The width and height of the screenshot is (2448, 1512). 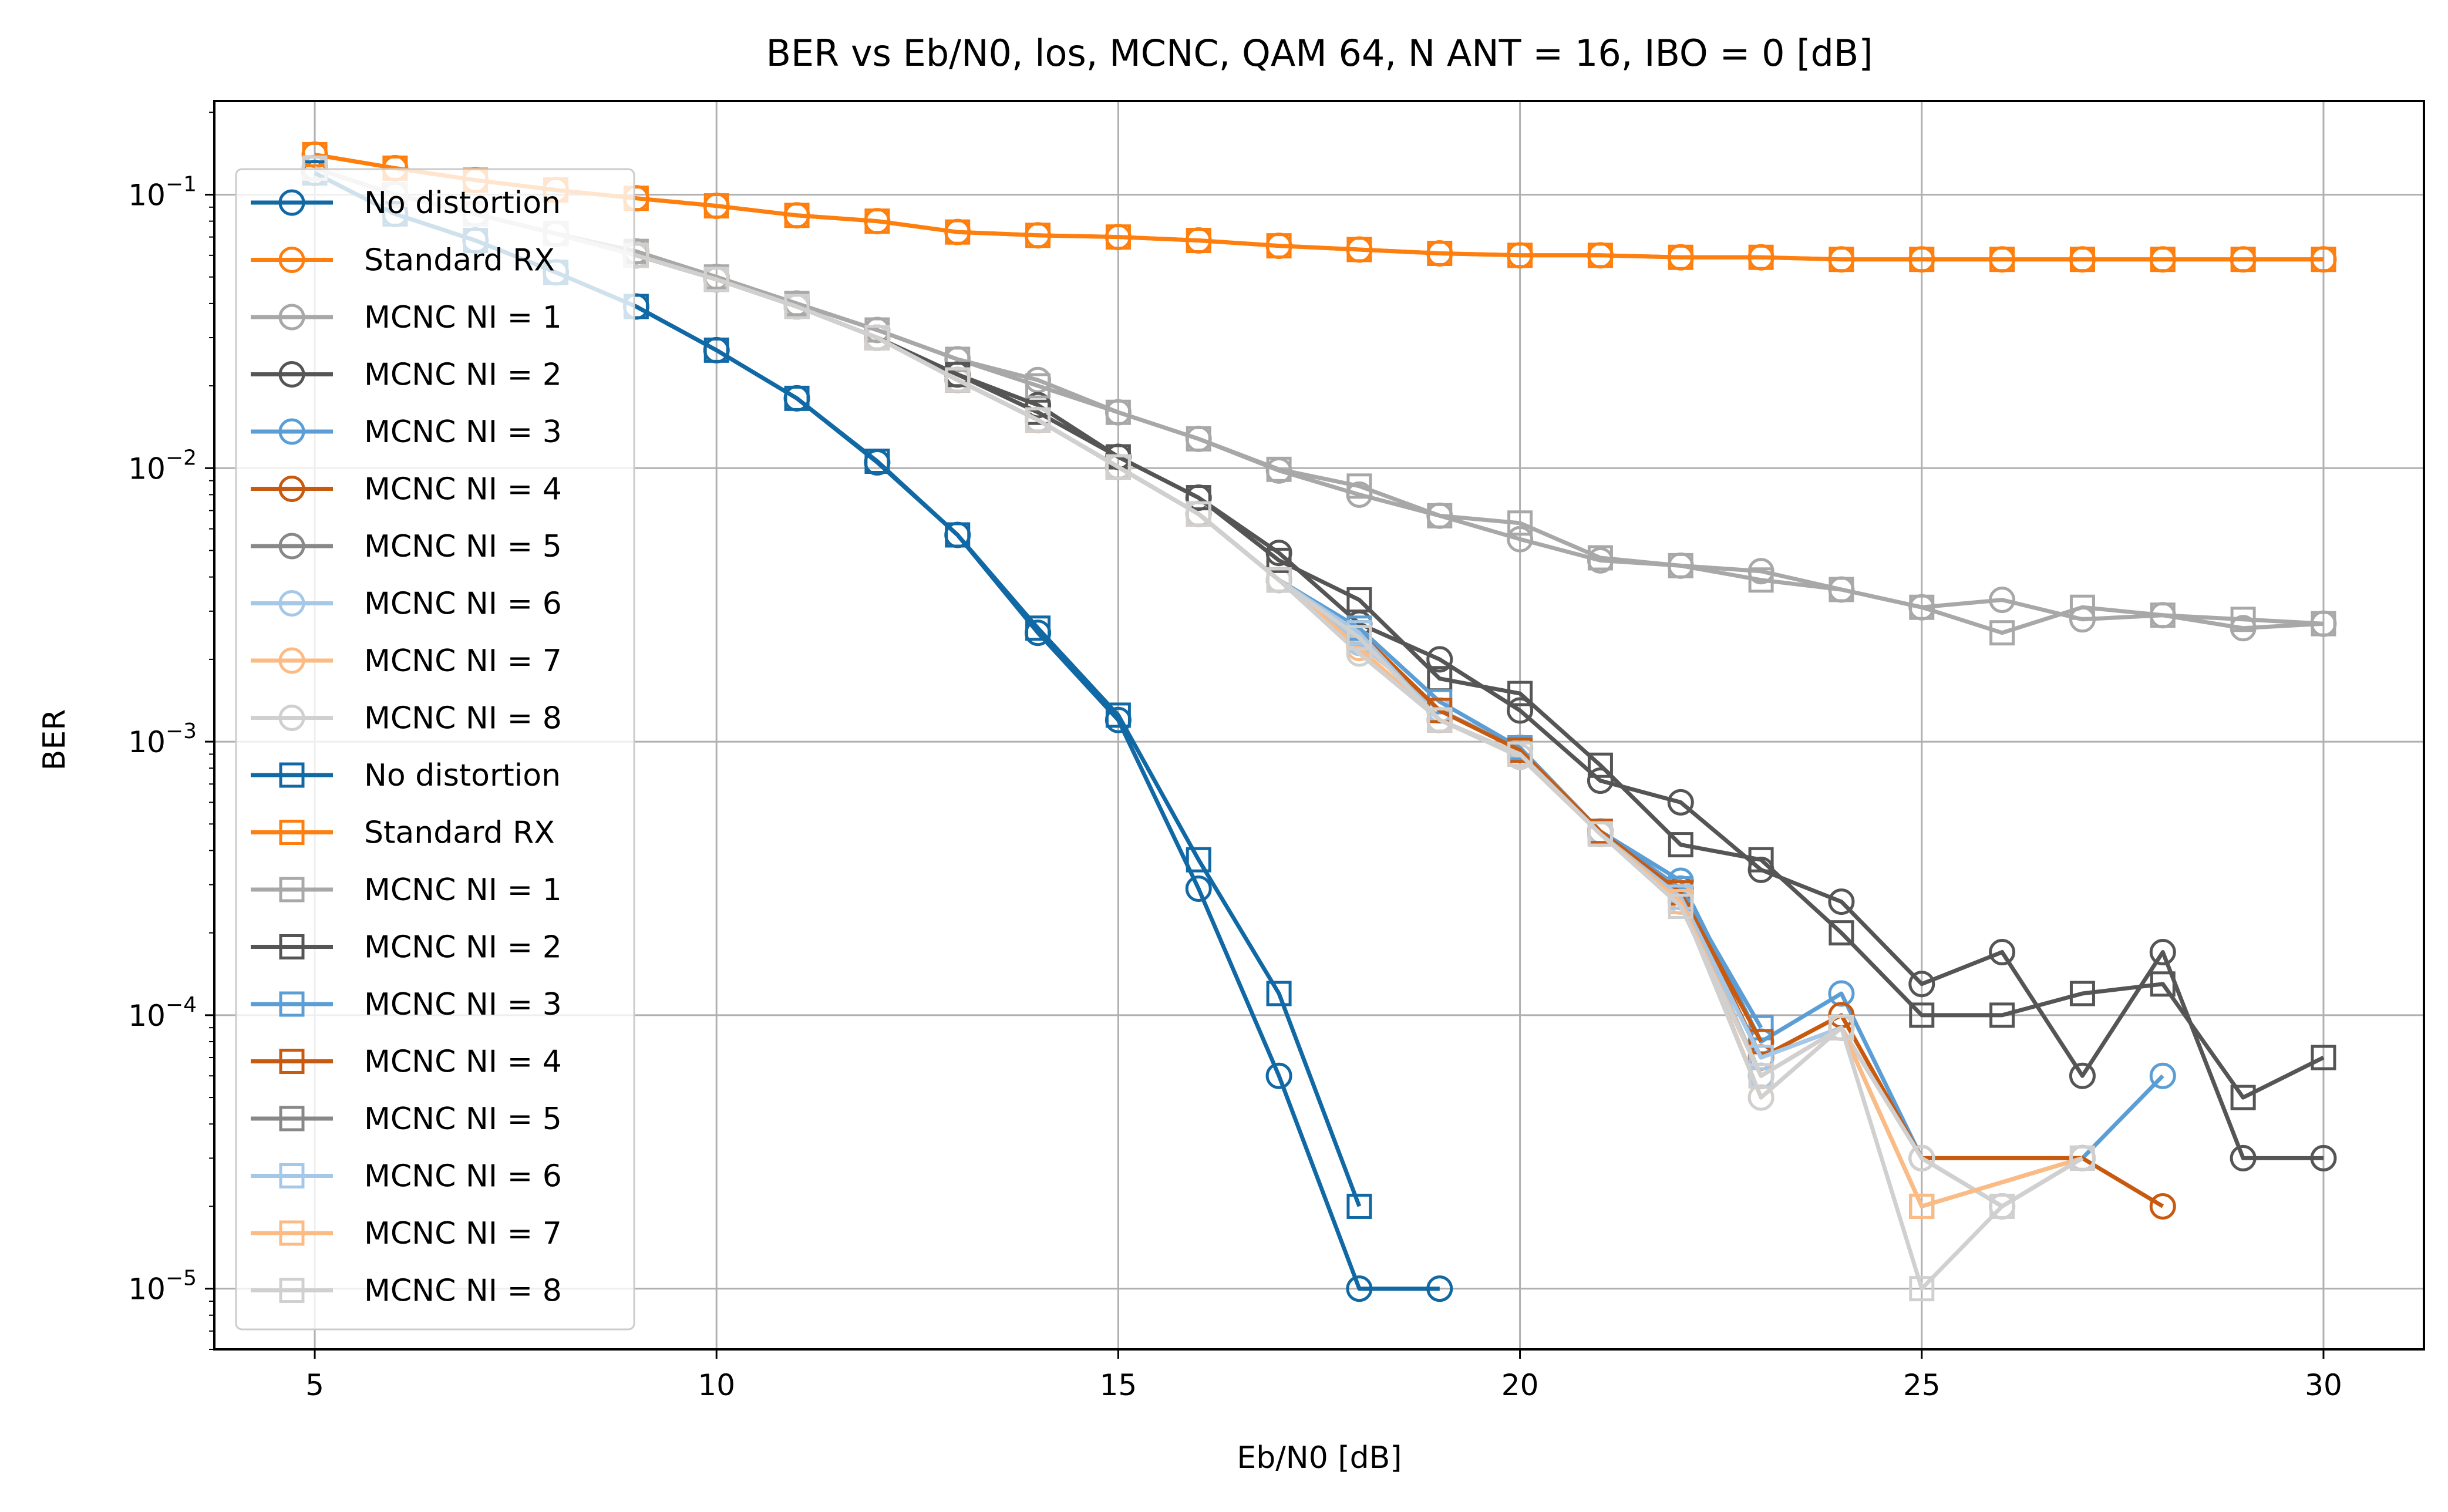 What do you see at coordinates (459, 260) in the screenshot?
I see `legend-label: Standard RX` at bounding box center [459, 260].